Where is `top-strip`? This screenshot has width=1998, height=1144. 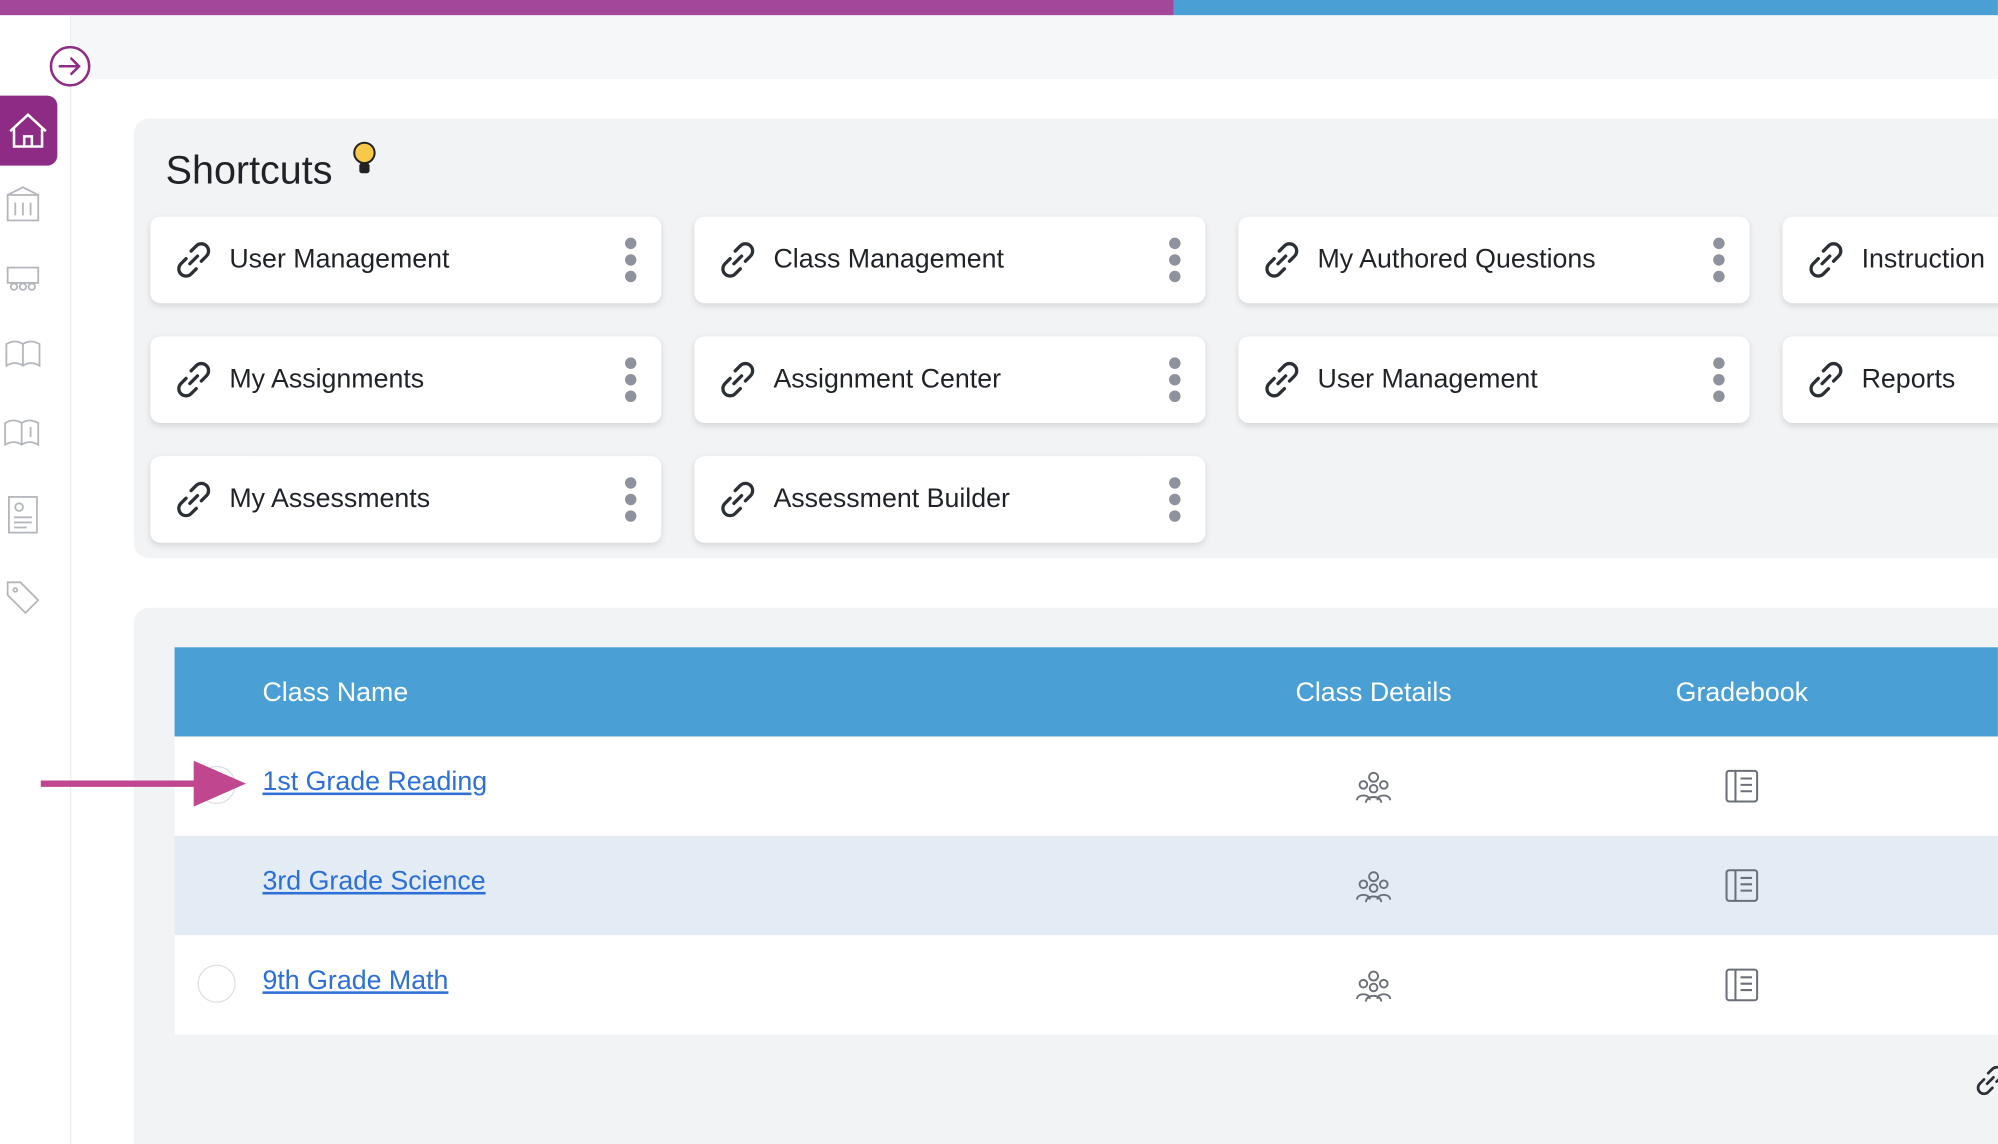 top-strip is located at coordinates (1034, 47).